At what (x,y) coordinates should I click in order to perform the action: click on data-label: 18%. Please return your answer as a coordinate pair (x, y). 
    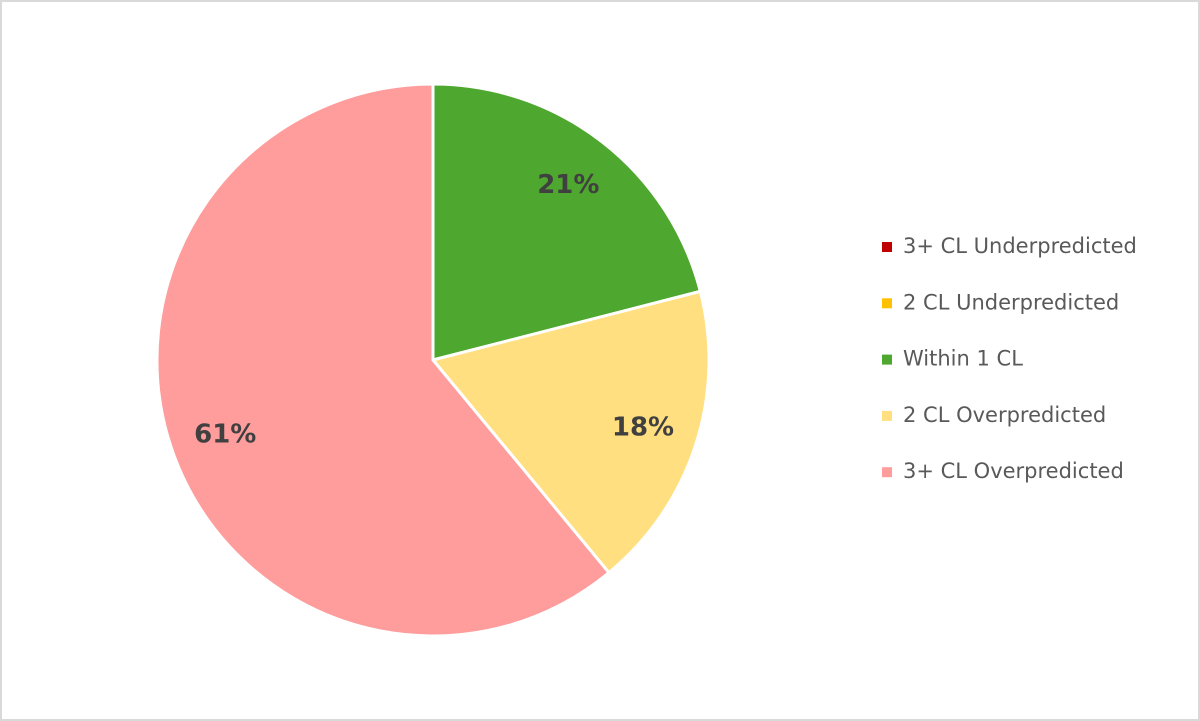
    Looking at the image, I should click on (643, 428).